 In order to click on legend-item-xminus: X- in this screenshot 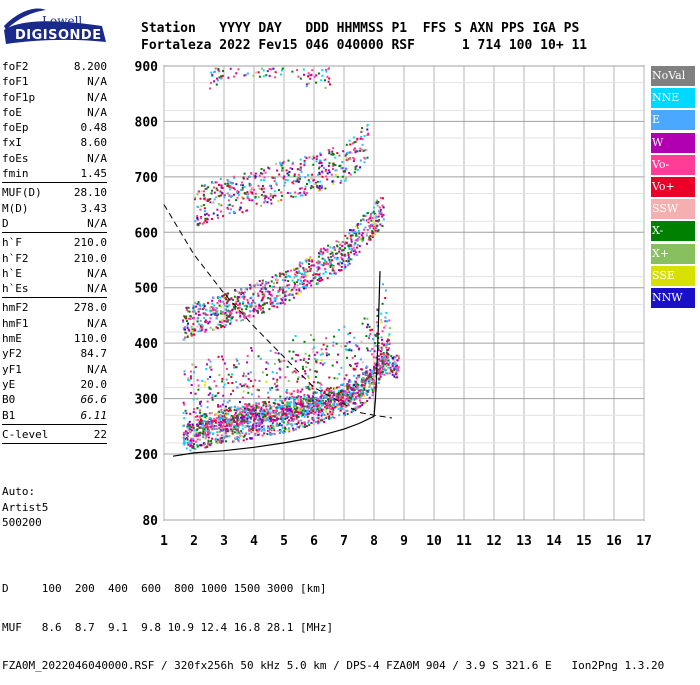, I will do `click(673, 231)`.